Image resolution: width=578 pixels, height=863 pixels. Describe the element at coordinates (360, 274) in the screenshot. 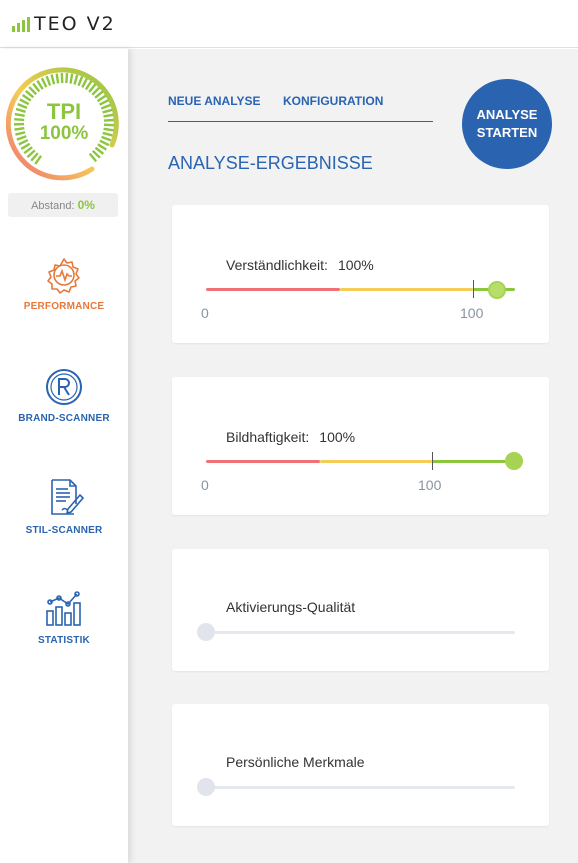

I see `result-card-verstaendlichkeit: Verständlichkeit: 100% 0 100` at that location.